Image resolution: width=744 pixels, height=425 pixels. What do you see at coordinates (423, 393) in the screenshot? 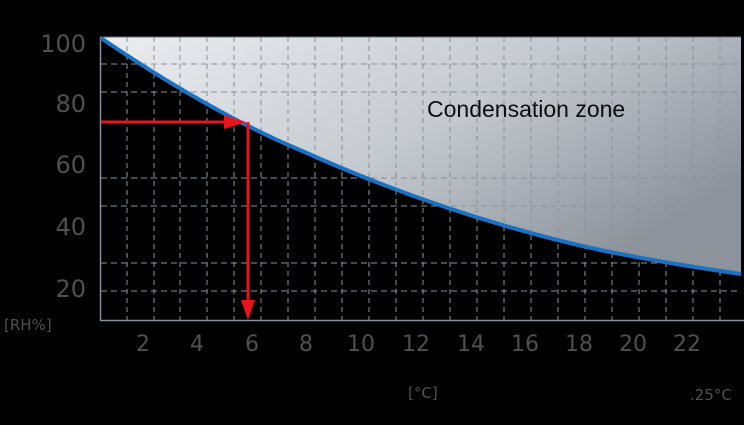
I see `x-axis-unit: [°C]` at bounding box center [423, 393].